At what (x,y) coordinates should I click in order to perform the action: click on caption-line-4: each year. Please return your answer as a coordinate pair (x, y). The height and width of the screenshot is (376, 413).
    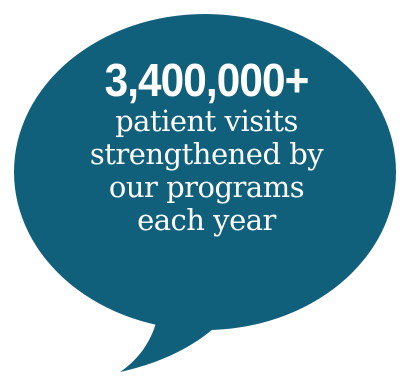
    Looking at the image, I should click on (206, 220).